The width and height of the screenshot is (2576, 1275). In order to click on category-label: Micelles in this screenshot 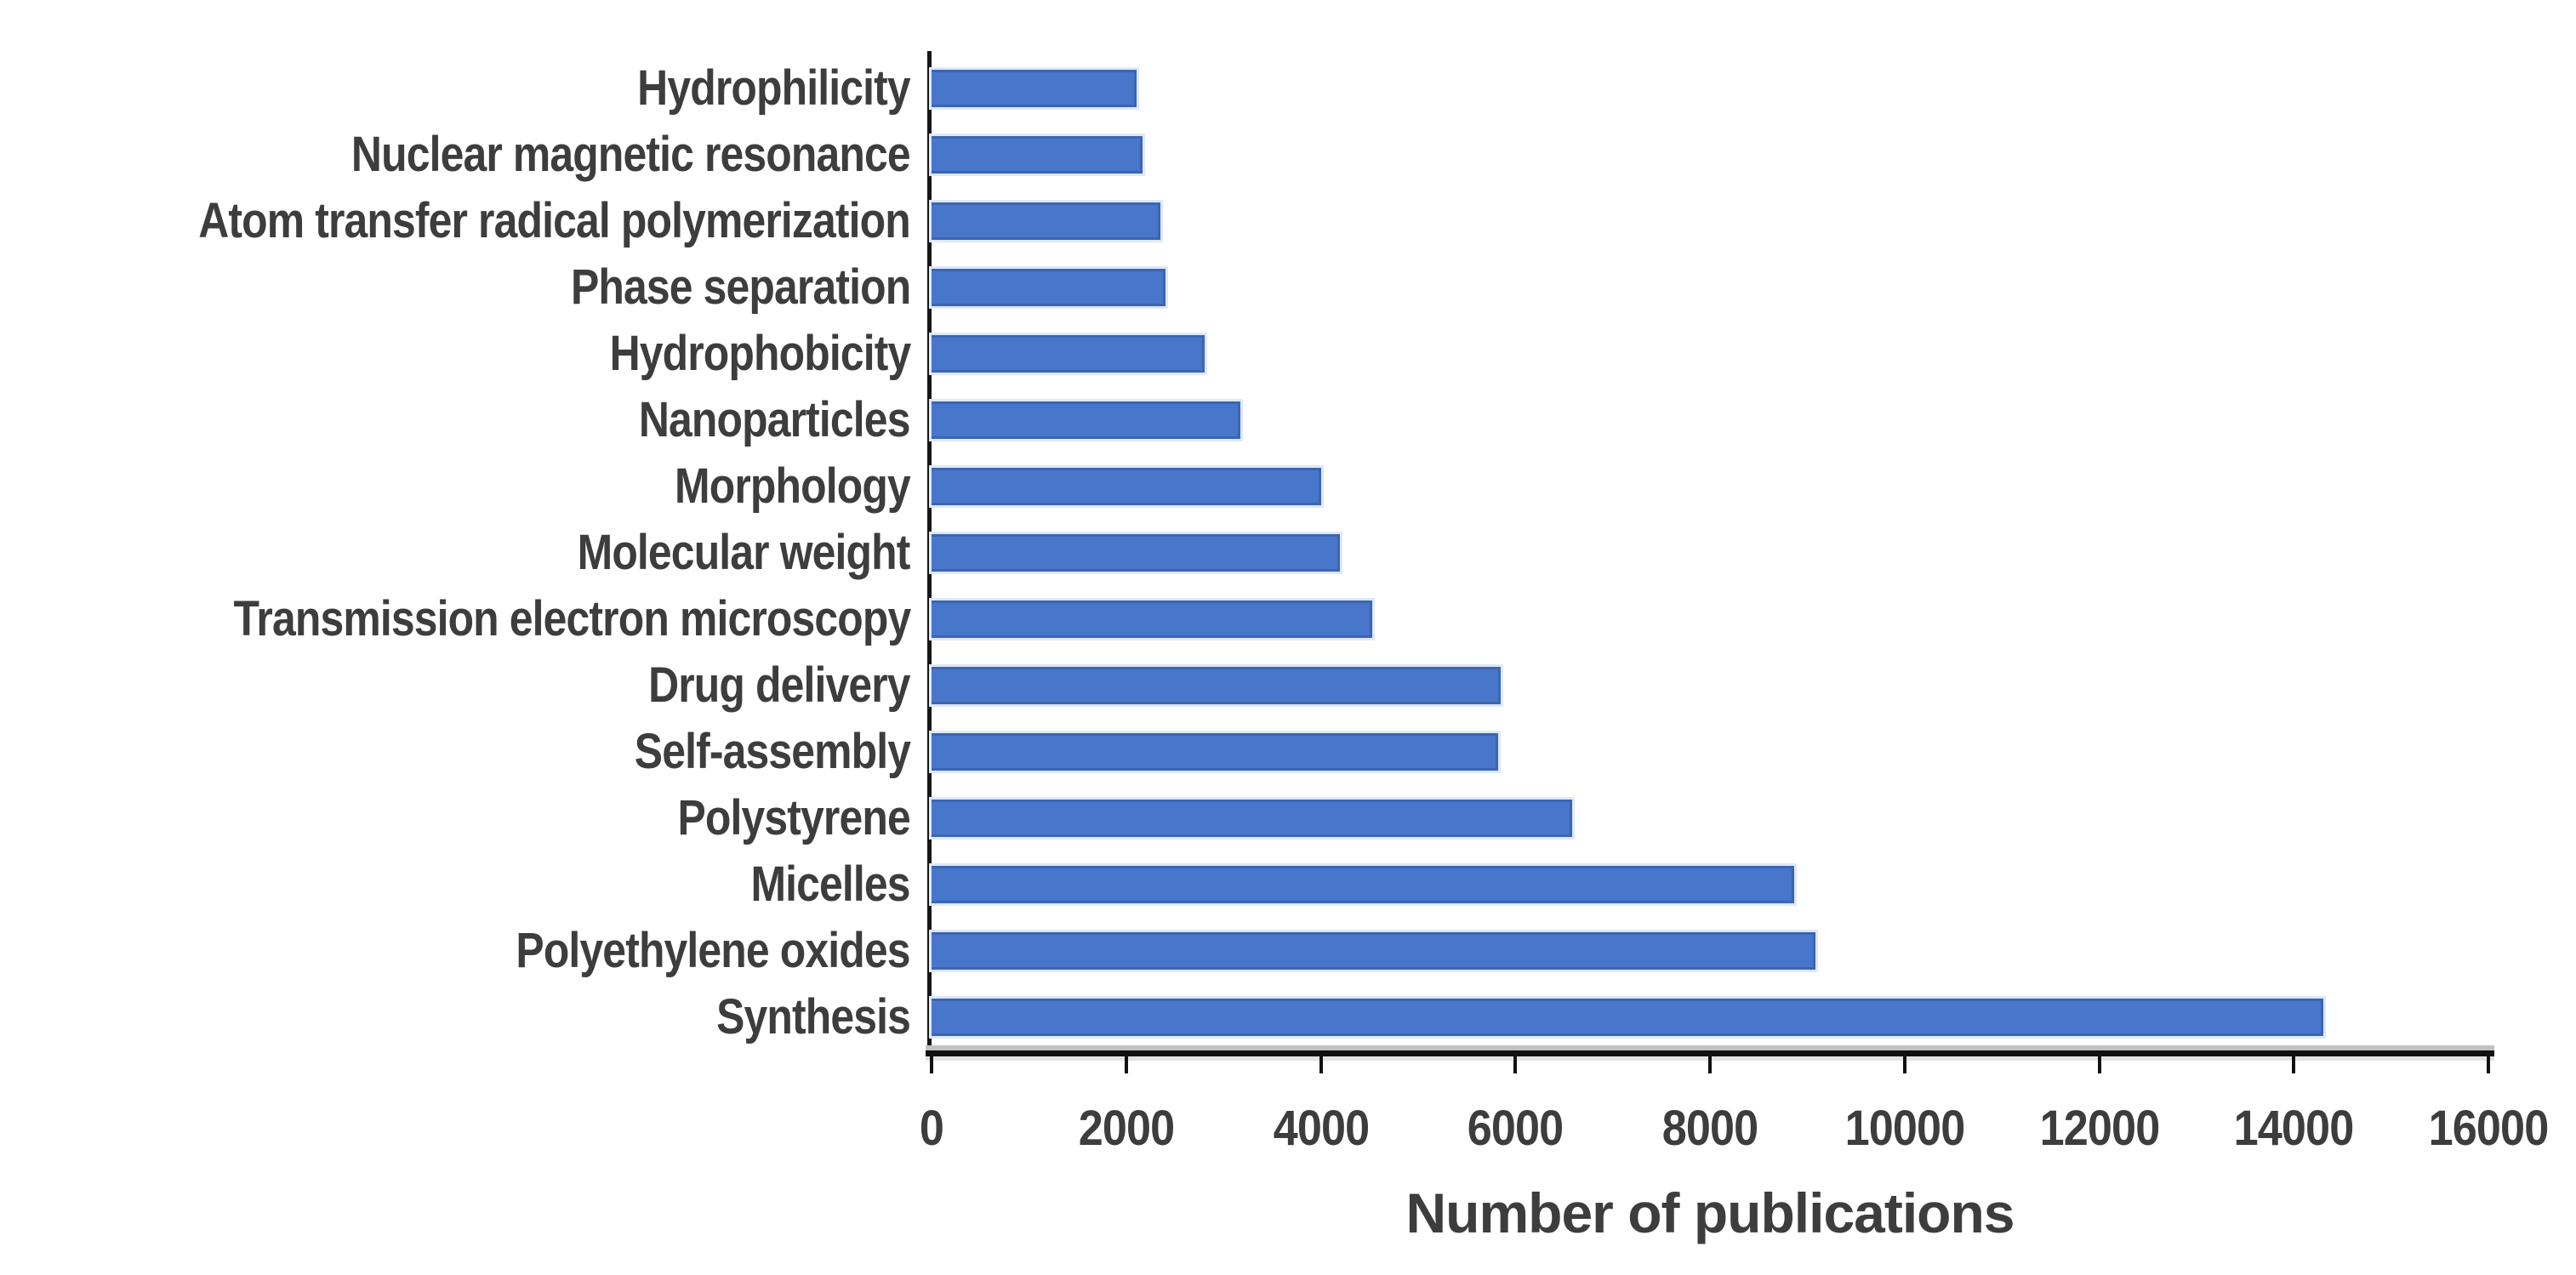, I will do `click(830, 884)`.